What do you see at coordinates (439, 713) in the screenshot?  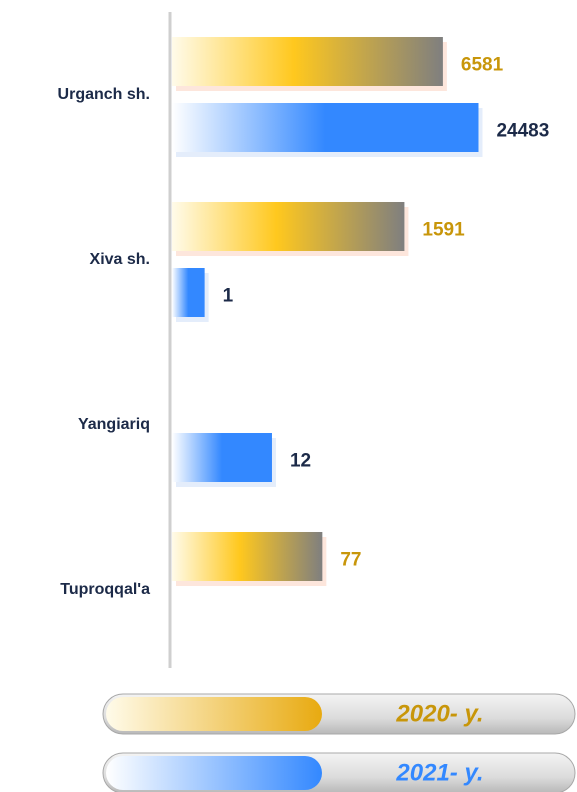 I see `legend-label: 2020- y.` at bounding box center [439, 713].